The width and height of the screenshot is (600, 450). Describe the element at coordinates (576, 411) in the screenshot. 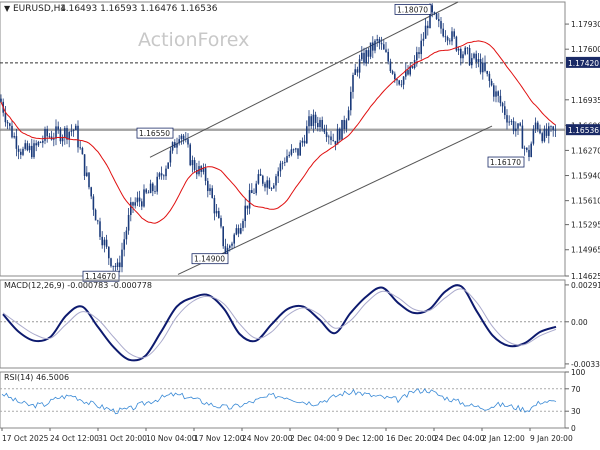

I see `rsi-tick-label: 30` at that location.